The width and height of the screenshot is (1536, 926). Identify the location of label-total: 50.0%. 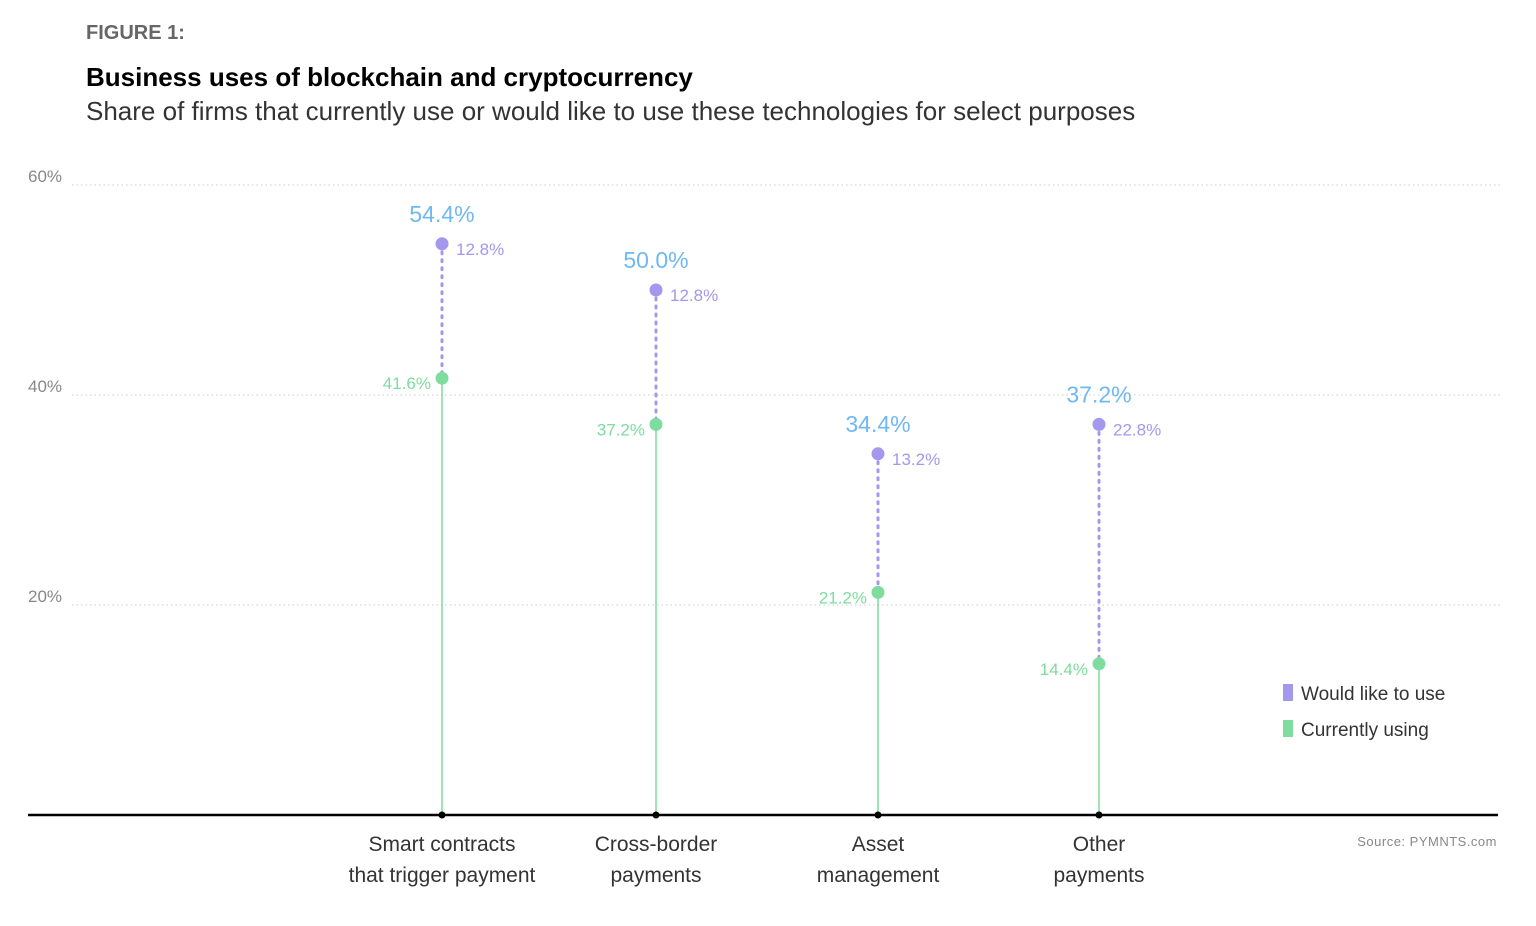
(655, 260).